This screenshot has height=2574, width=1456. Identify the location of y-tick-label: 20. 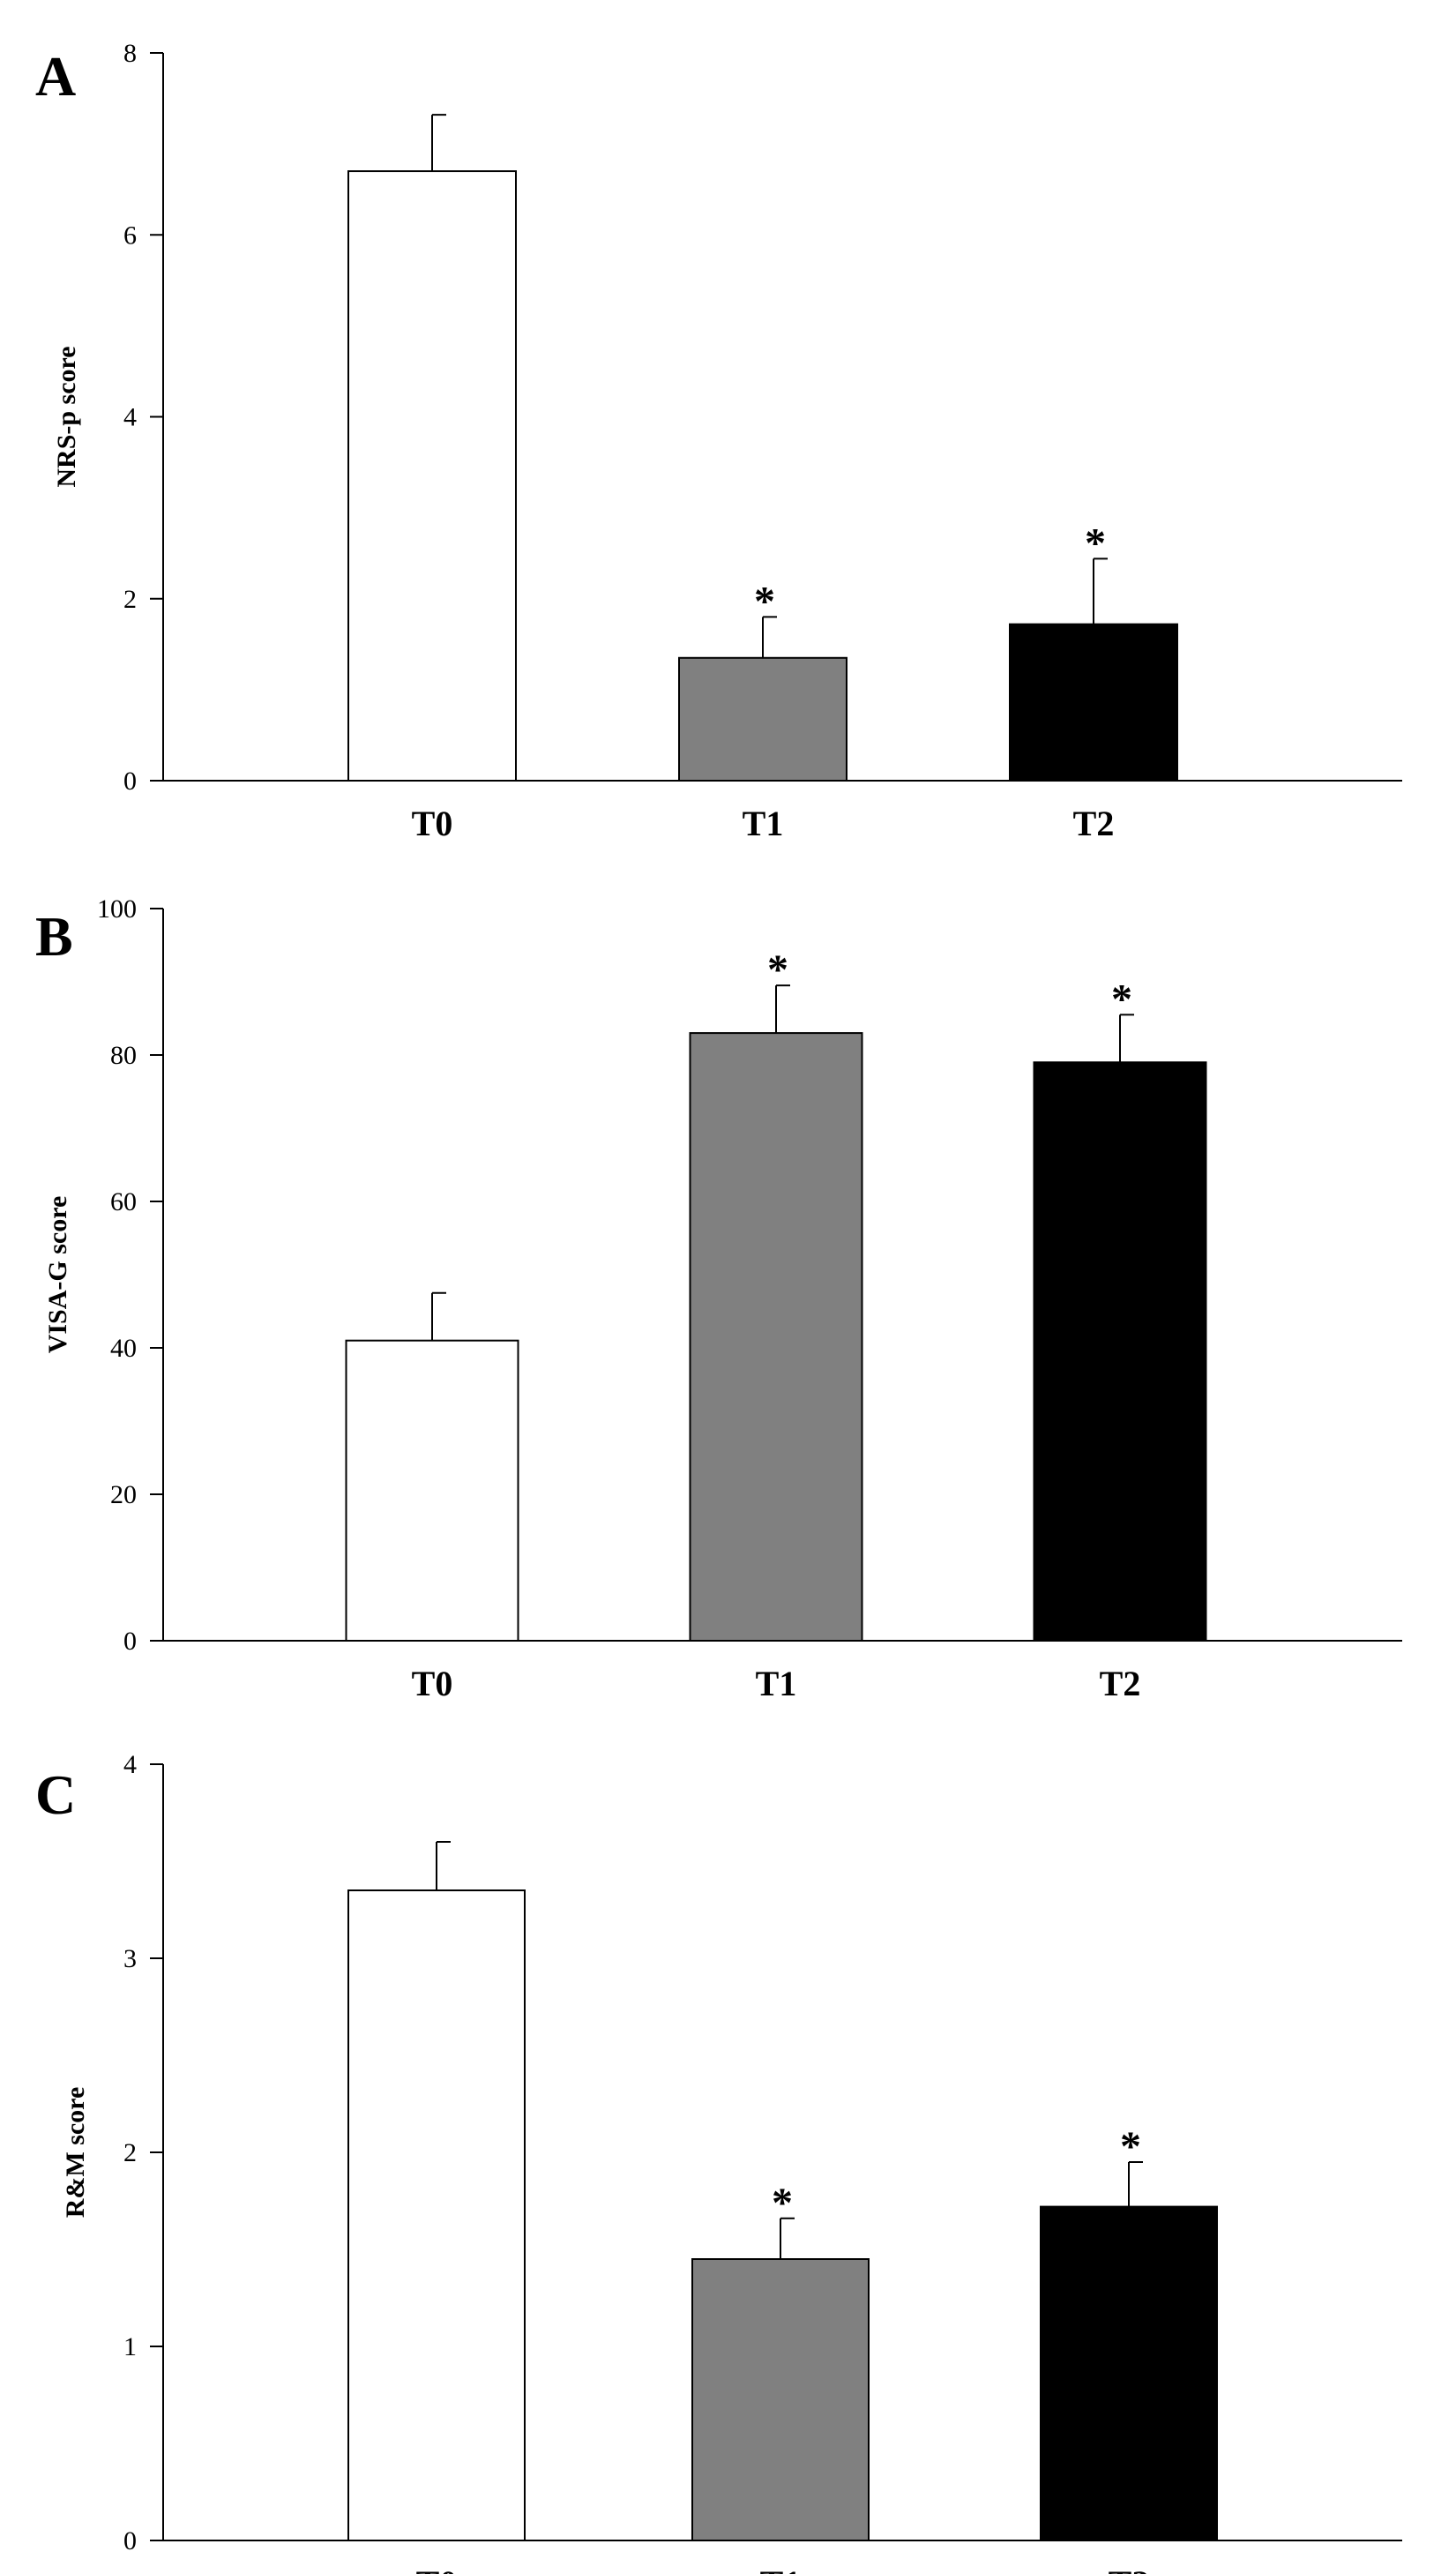
(123, 1494).